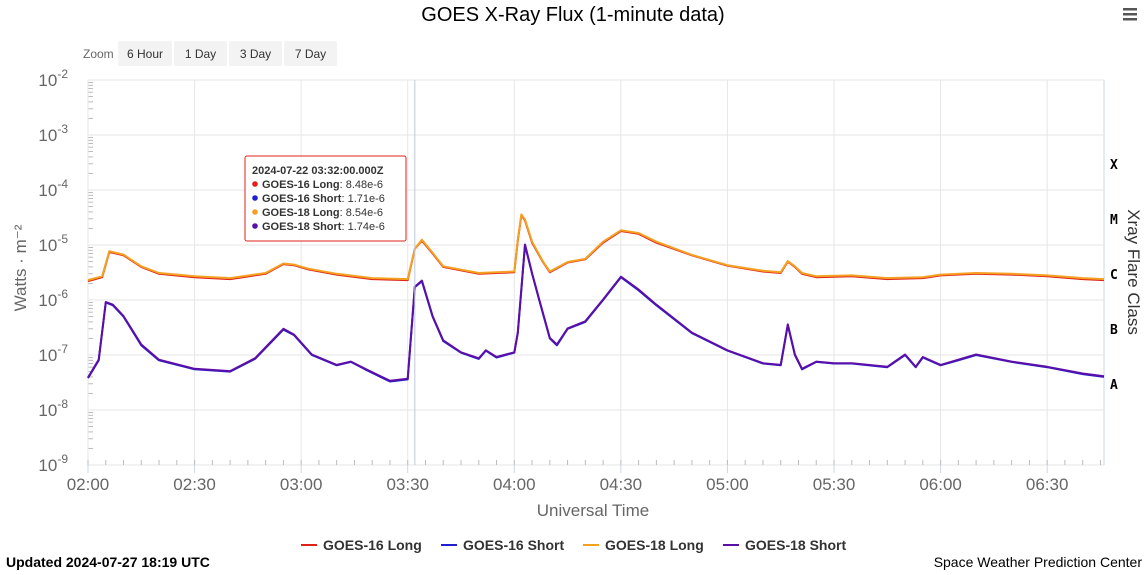 The height and width of the screenshot is (575, 1146). What do you see at coordinates (20, 267) in the screenshot?
I see `y-axis-title: Watts · m⁻²` at bounding box center [20, 267].